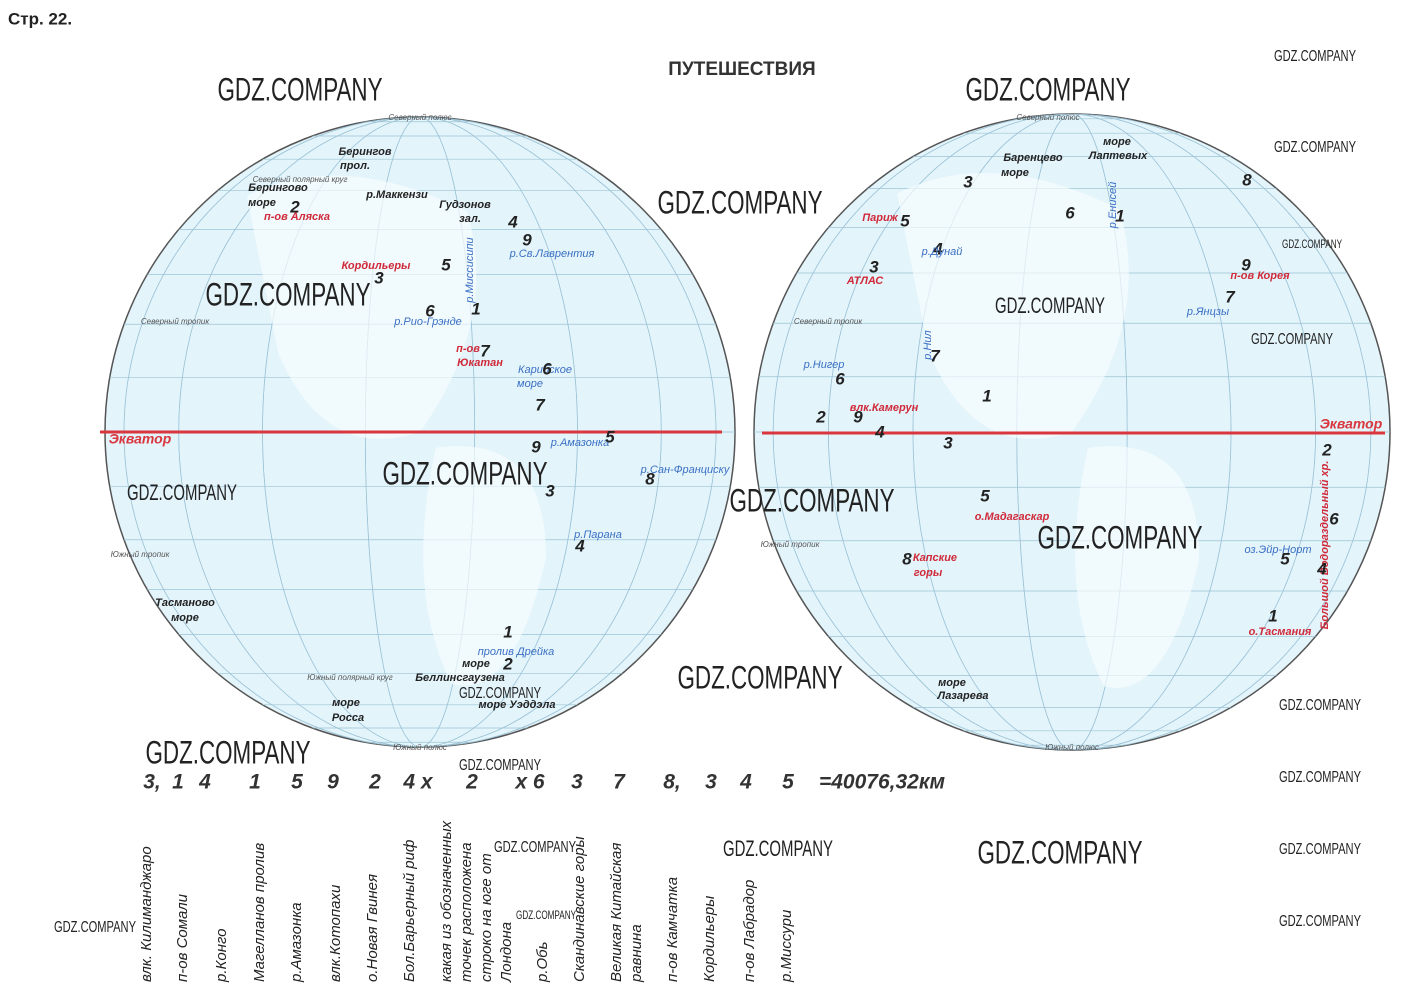 The height and width of the screenshot is (1000, 1410). What do you see at coordinates (529, 782) in the screenshot?
I see `formula-token: х 6` at bounding box center [529, 782].